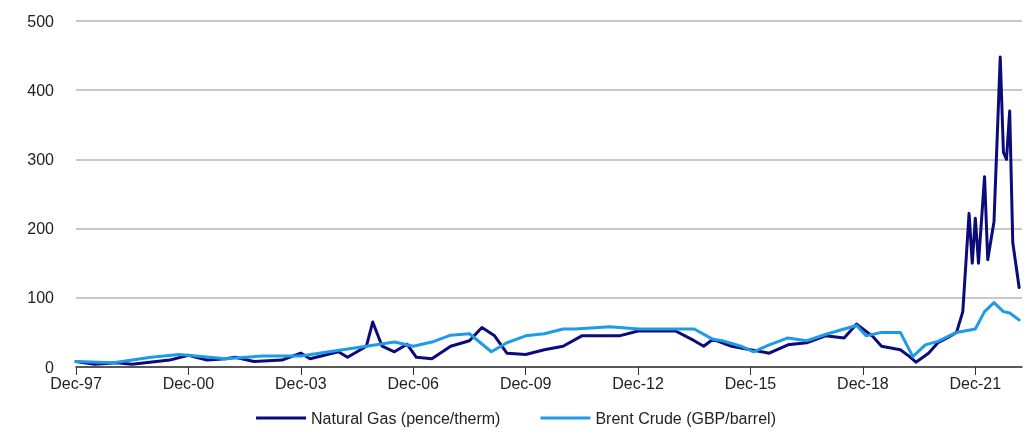 Image resolution: width=1032 pixels, height=439 pixels. Describe the element at coordinates (300, 383) in the screenshot. I see `x-tick-label: Dec-03` at that location.